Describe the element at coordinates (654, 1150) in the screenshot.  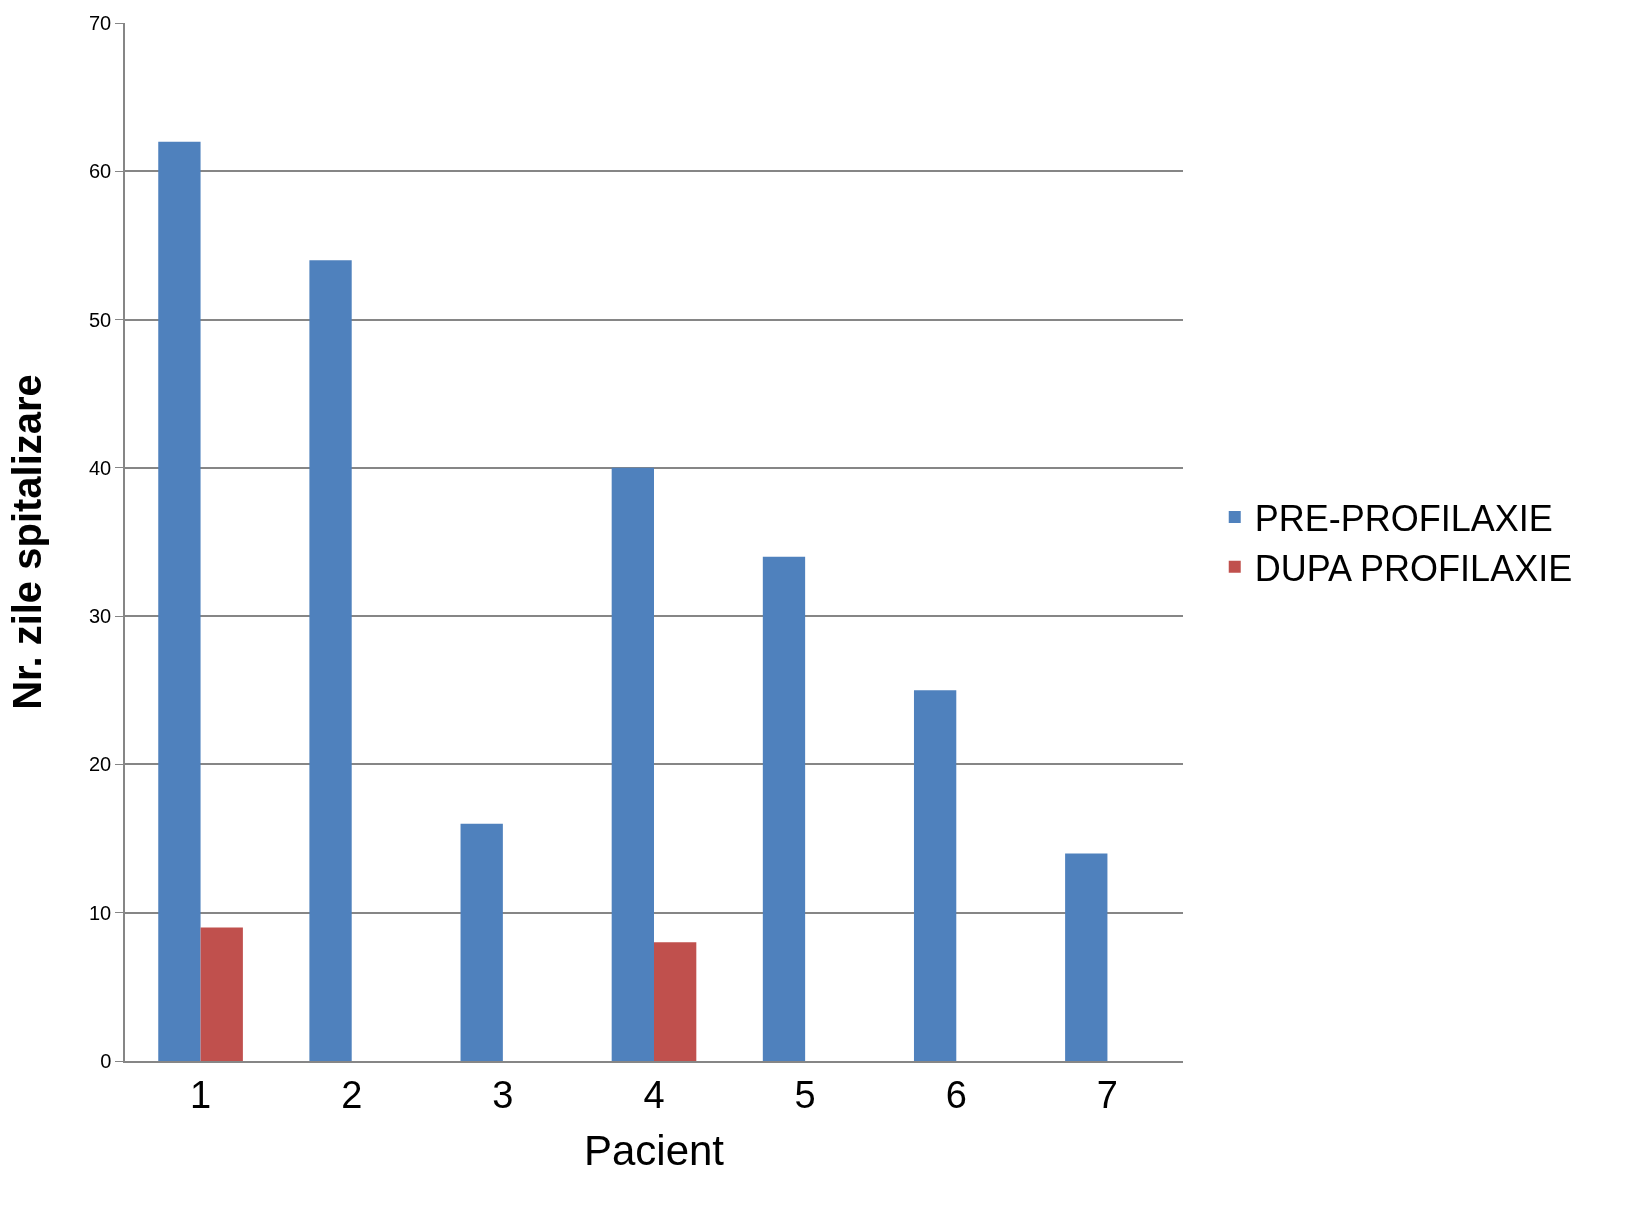
I see `x-axis-title: Pacient` at that location.